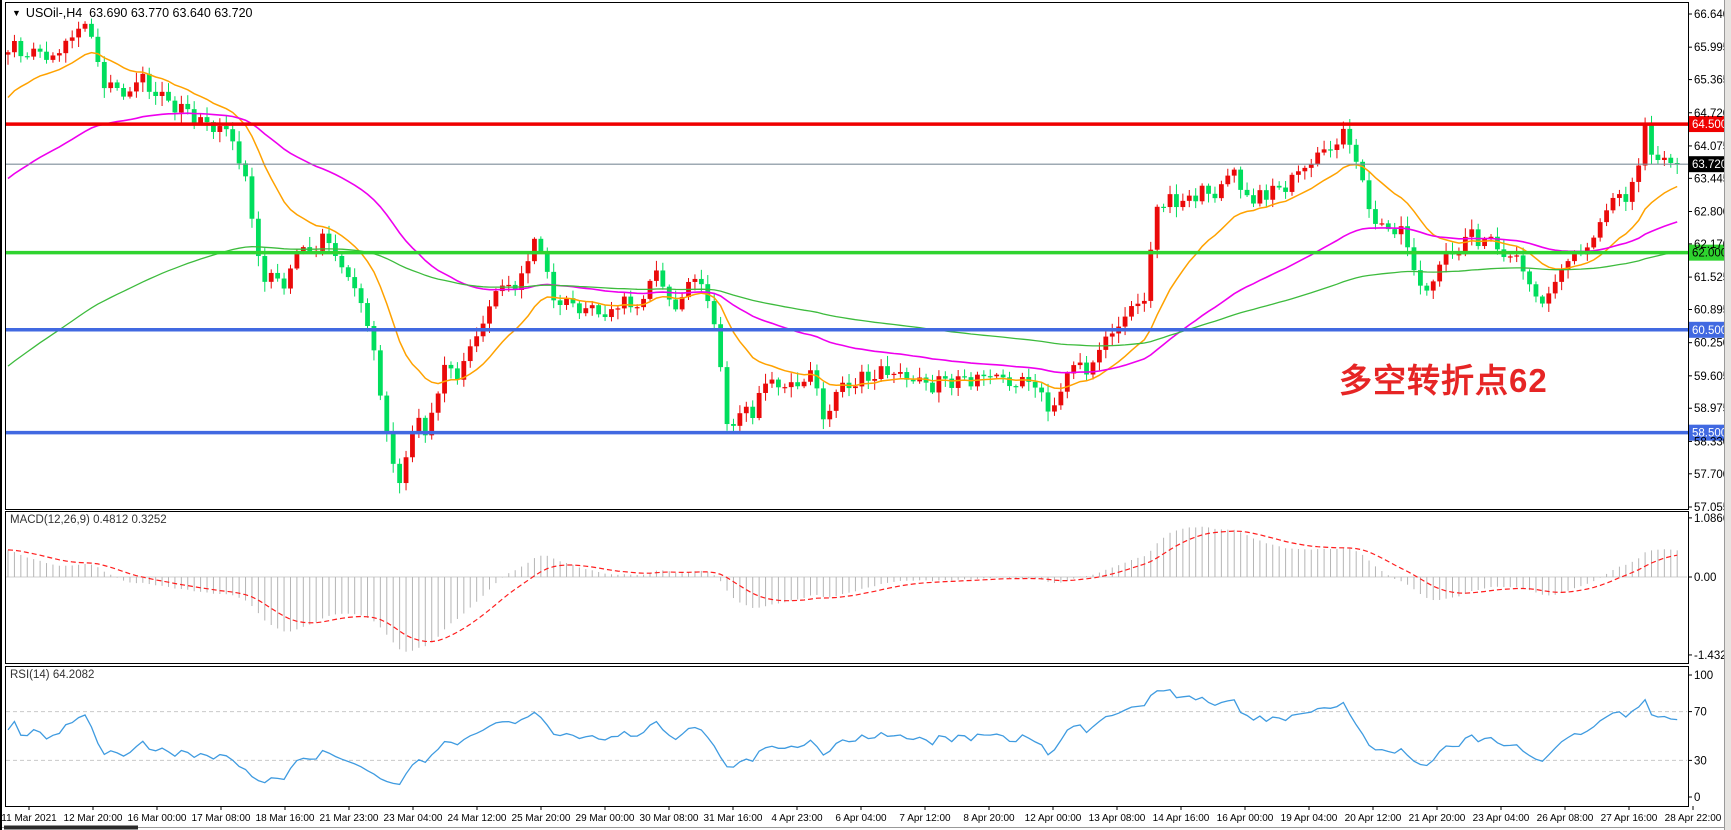 The width and height of the screenshot is (1731, 830). What do you see at coordinates (1711, 442) in the screenshot?
I see `price-axis-label: 58.330` at bounding box center [1711, 442].